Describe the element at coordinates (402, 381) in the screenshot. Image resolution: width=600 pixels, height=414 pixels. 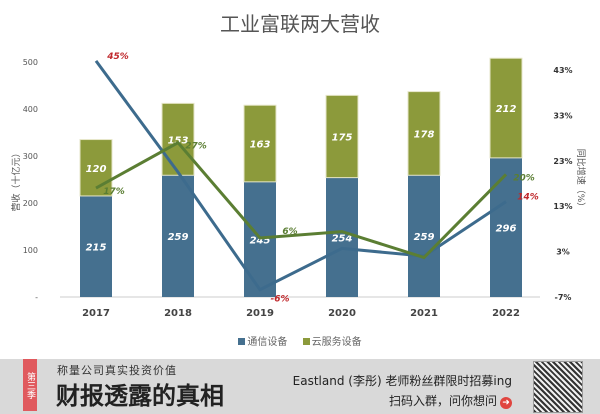
I see `promo-text: Eastland (李彤) 老师粉丝群限时招募ing` at that location.